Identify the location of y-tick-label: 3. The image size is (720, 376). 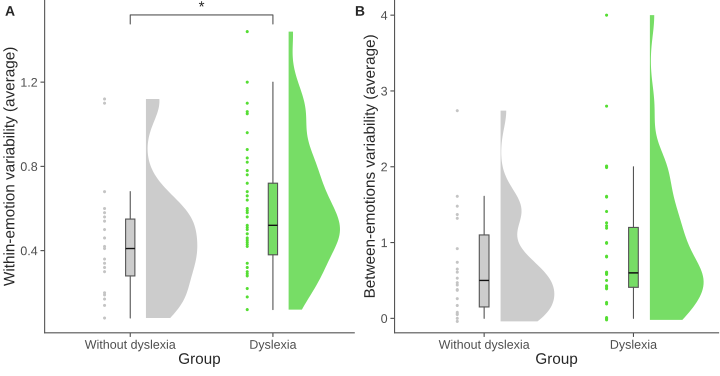
(384, 91).